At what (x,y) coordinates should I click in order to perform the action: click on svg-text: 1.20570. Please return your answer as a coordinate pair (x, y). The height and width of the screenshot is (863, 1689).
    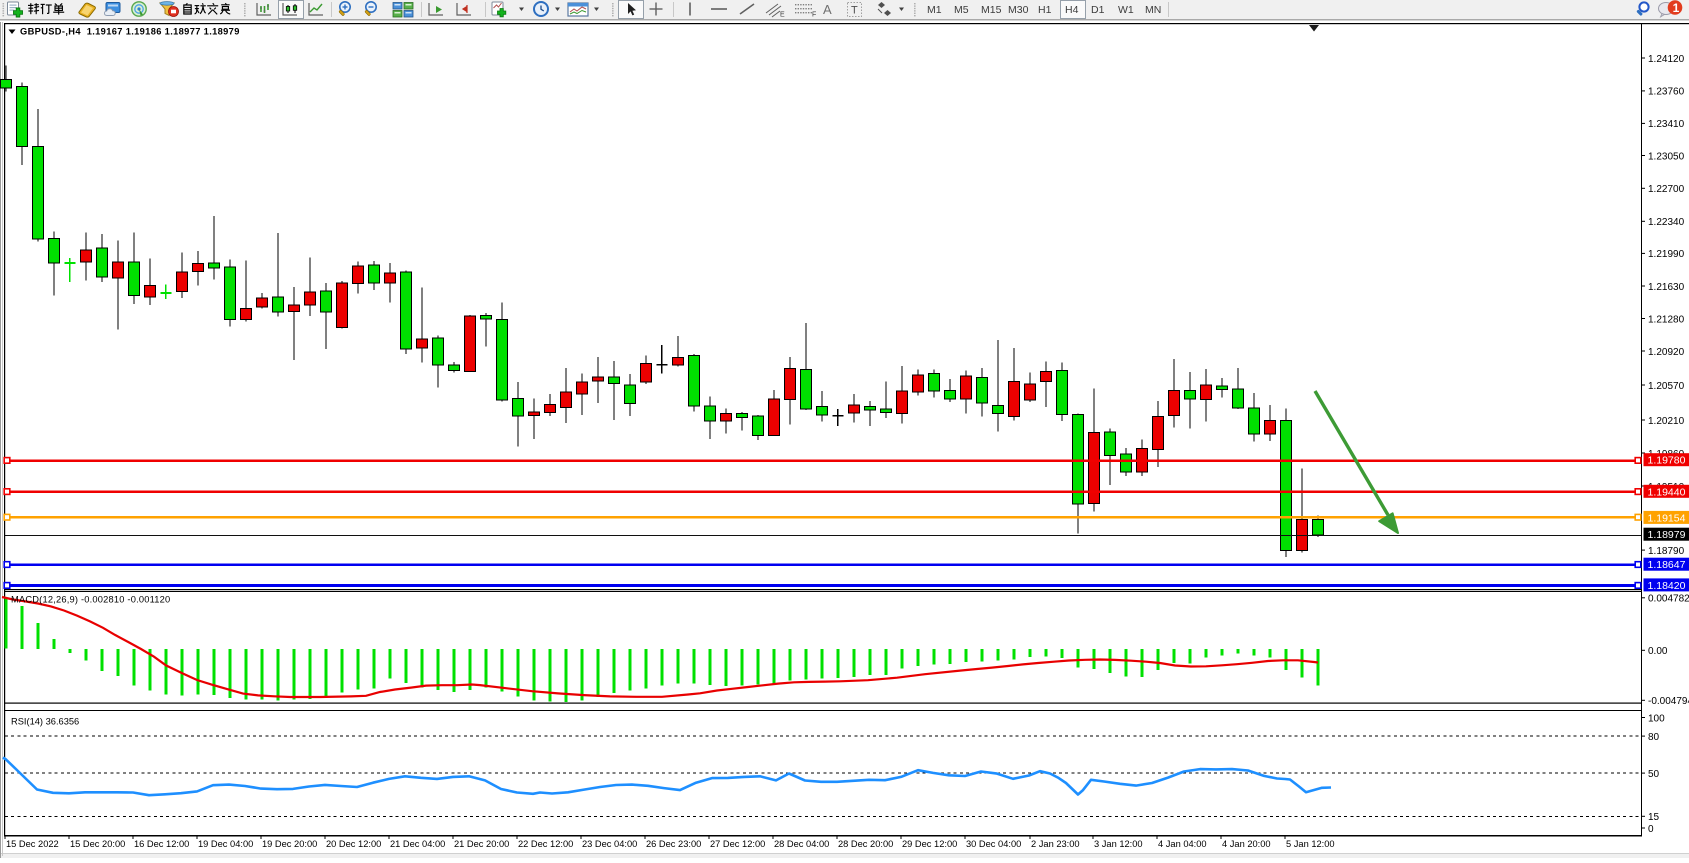
    Looking at the image, I should click on (1666, 386).